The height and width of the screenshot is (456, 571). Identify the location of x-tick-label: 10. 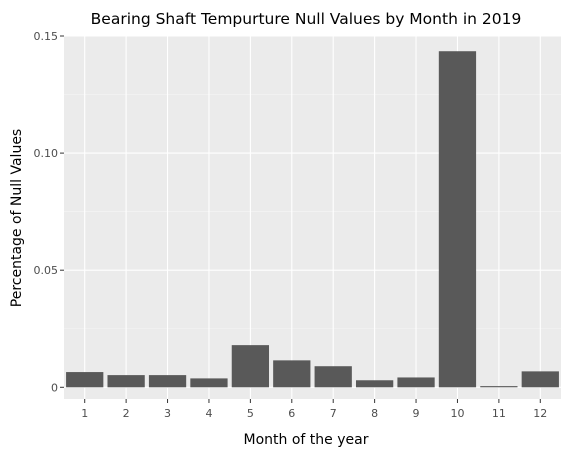
(457, 413).